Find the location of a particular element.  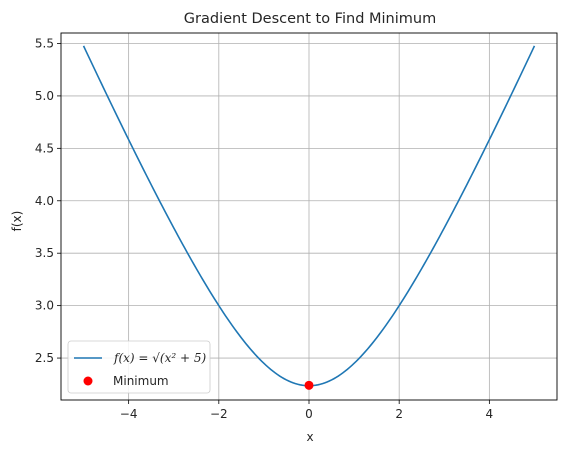

minimum-point is located at coordinates (309, 385).